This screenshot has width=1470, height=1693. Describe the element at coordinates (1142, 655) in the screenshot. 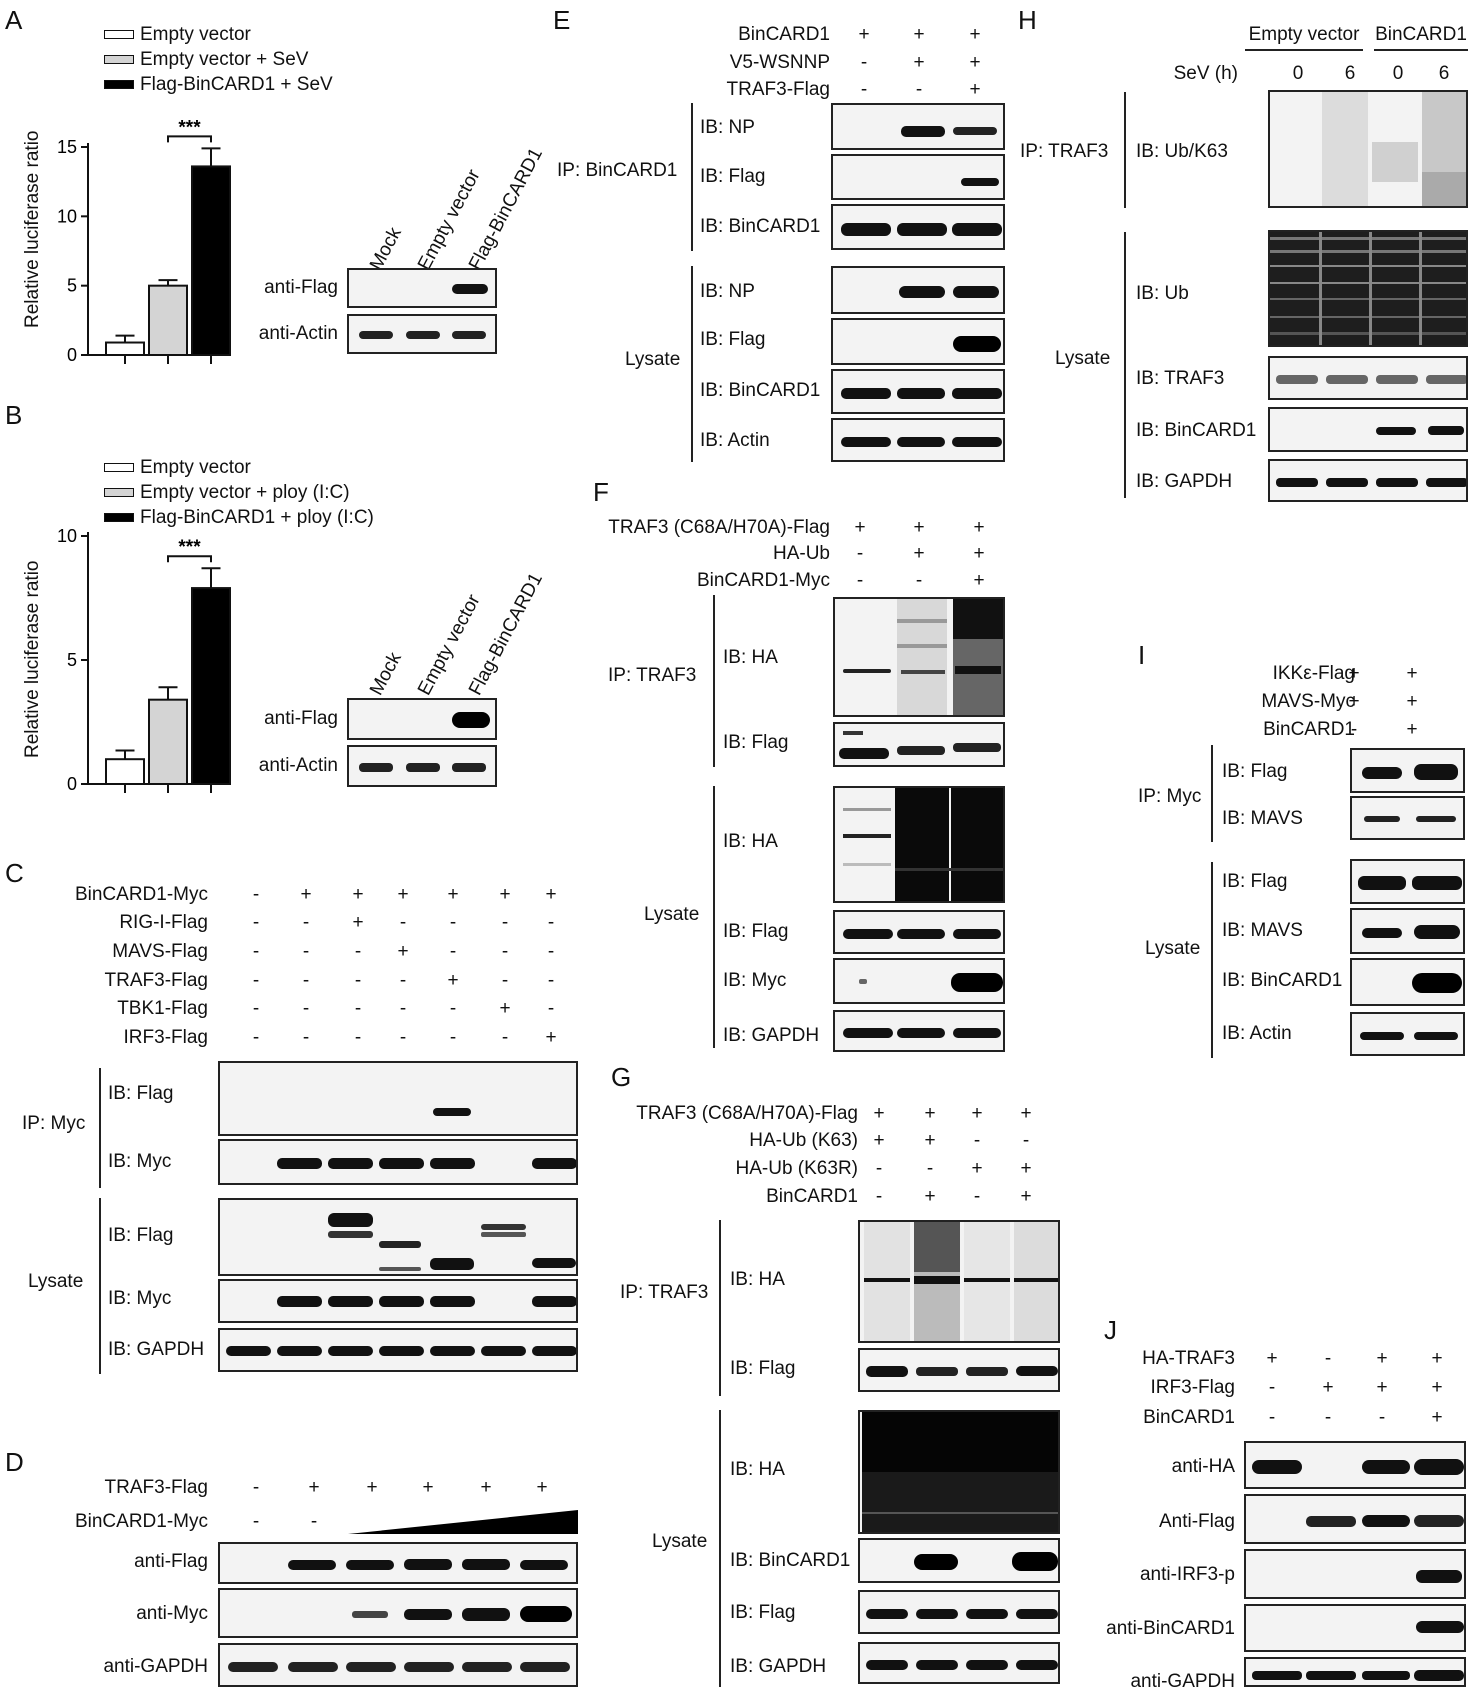

I see `panel-label-i: I` at that location.